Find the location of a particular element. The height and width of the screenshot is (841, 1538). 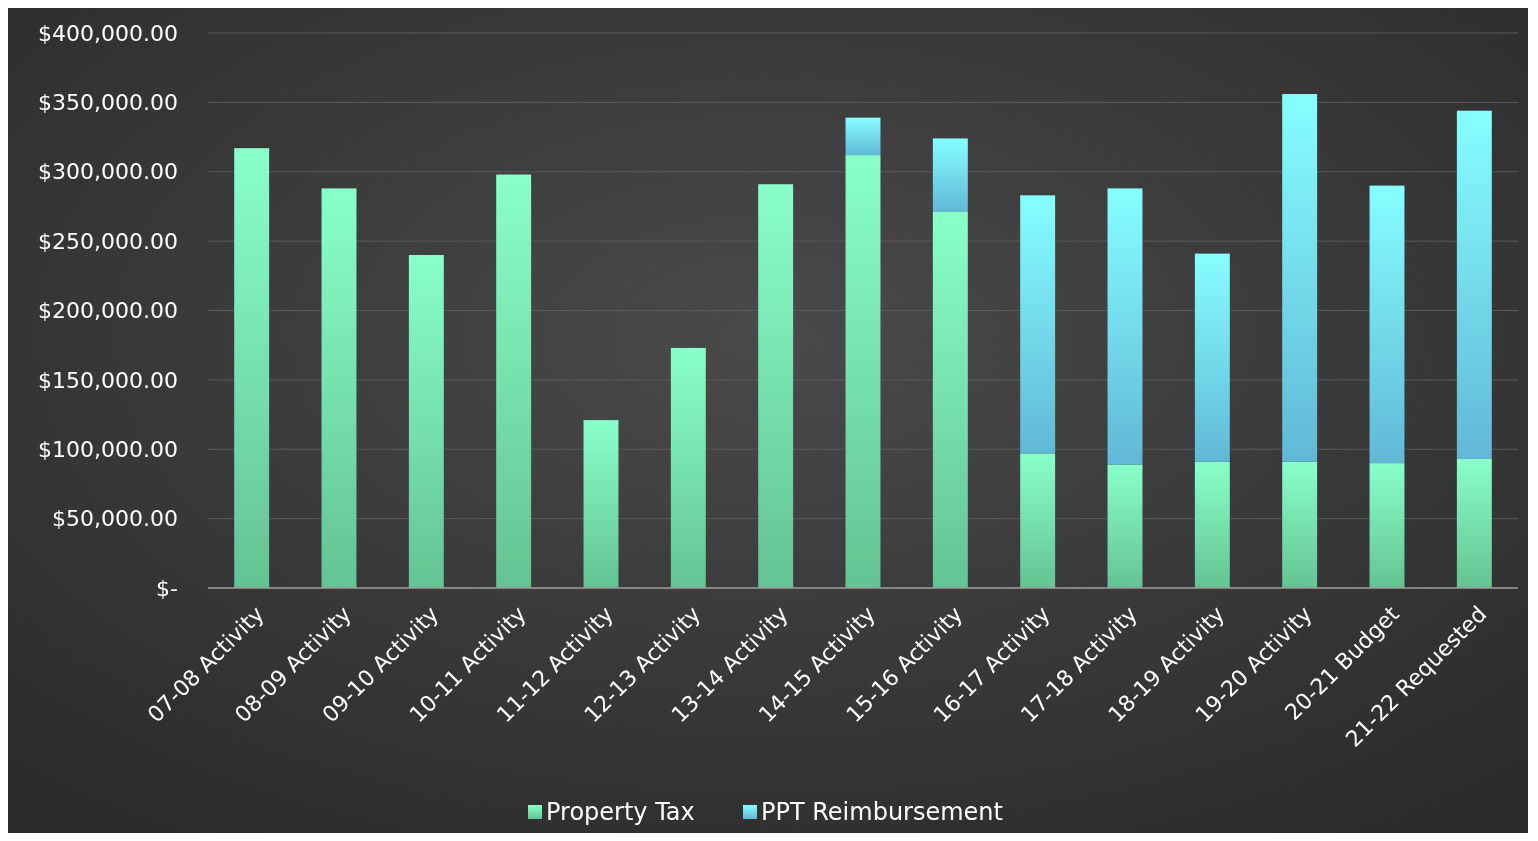

y-tick-label: $200,000.00 is located at coordinates (108, 311).